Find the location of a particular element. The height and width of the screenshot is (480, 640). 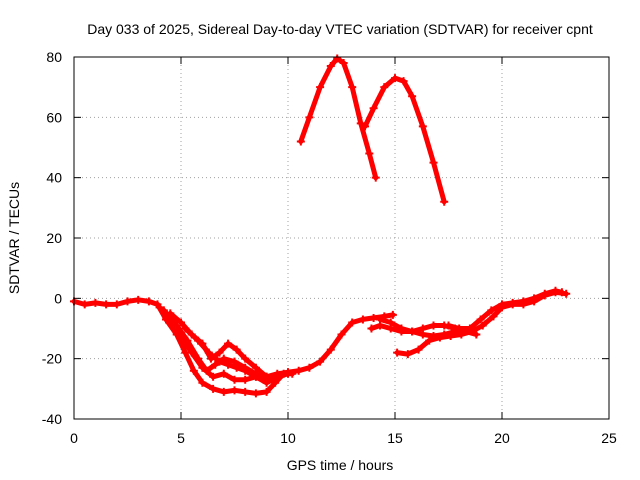

x-tick-label: 5 is located at coordinates (181, 438).